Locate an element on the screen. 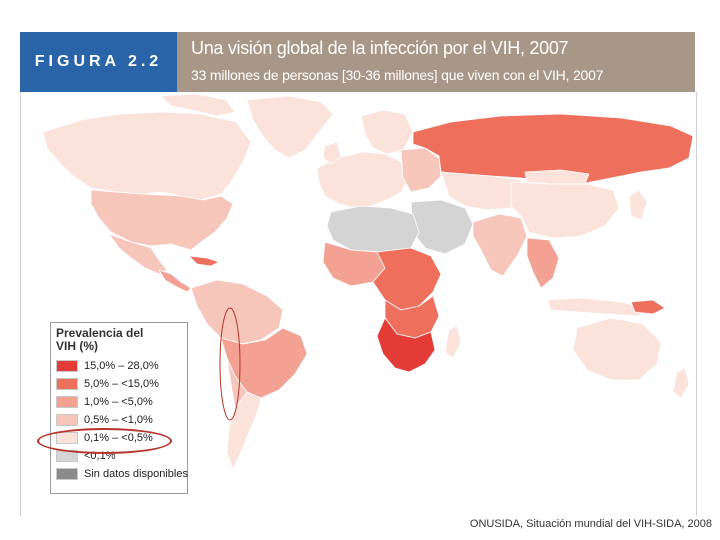  legend-item: 5,0% – <15,0% is located at coordinates (119, 384).